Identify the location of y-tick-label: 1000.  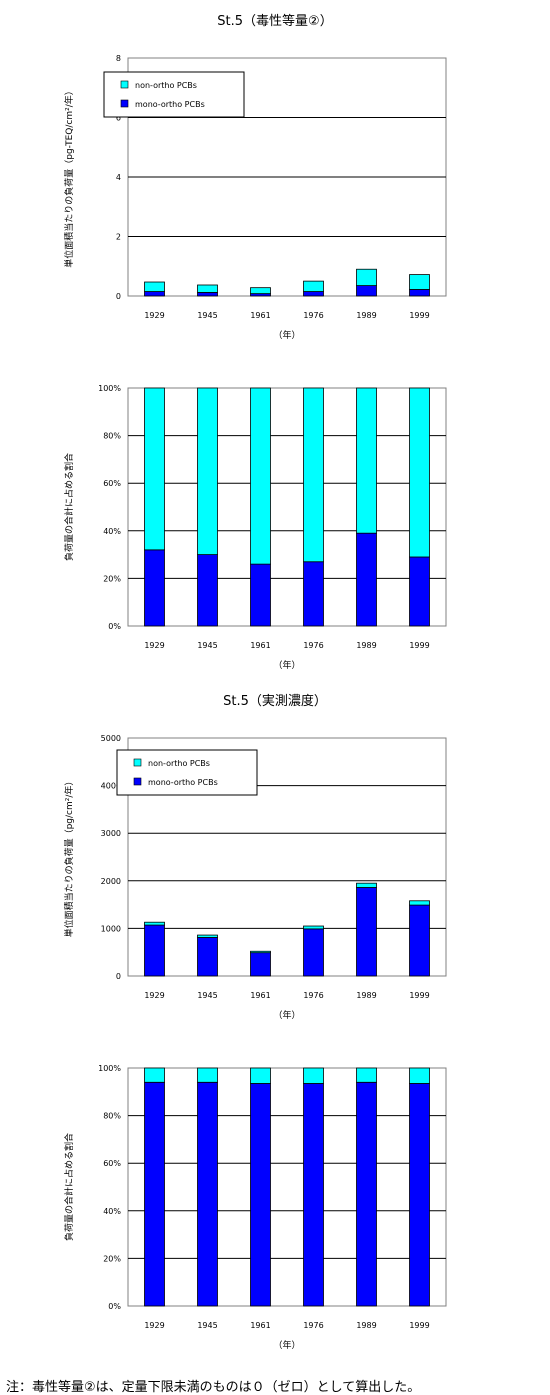
(111, 928).